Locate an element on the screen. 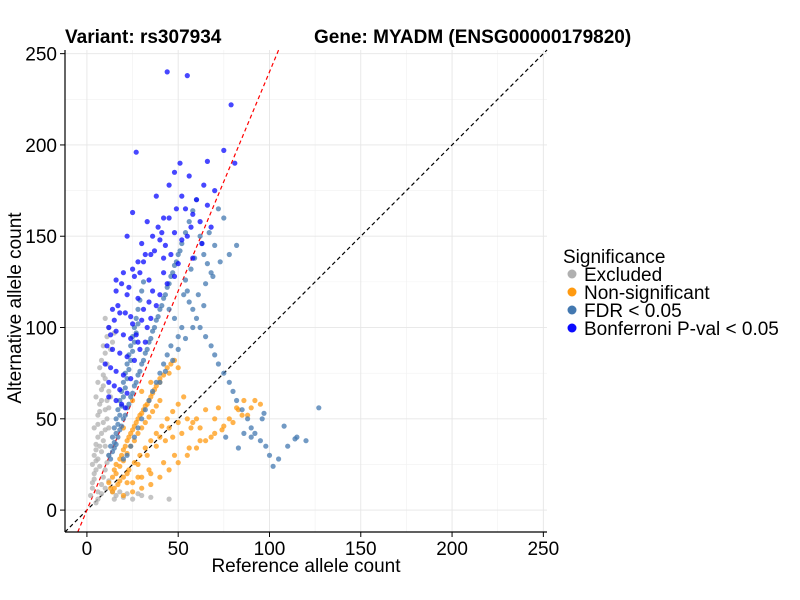 The width and height of the screenshot is (800, 600). y-tick-label: 0 is located at coordinates (51, 511).